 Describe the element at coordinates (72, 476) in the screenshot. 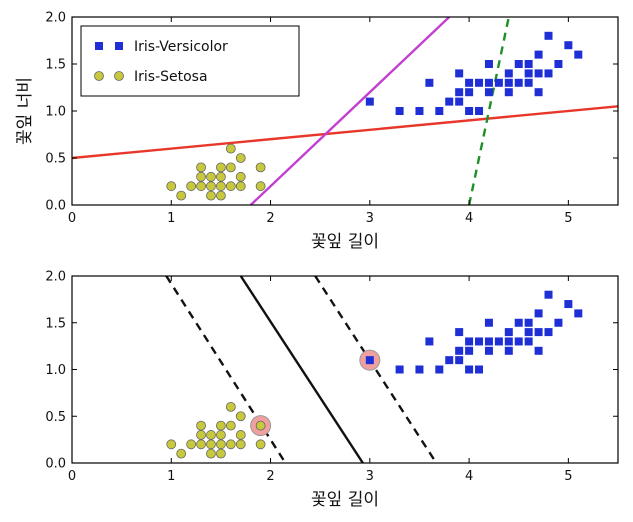

I see `x-tick-label: 0` at that location.